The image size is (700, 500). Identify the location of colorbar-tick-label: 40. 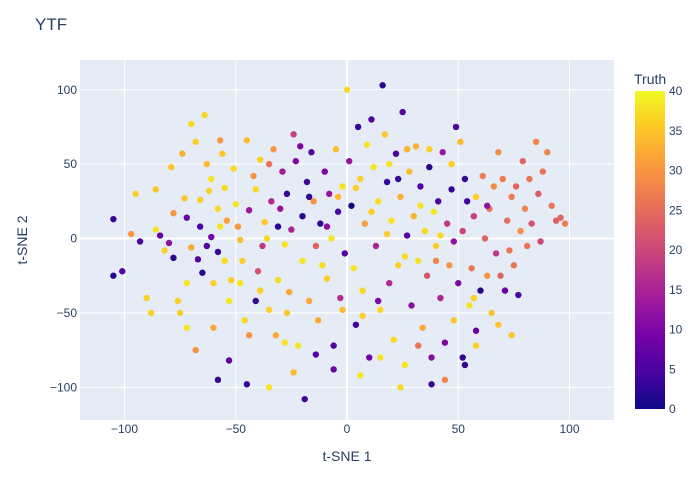
(676, 91).